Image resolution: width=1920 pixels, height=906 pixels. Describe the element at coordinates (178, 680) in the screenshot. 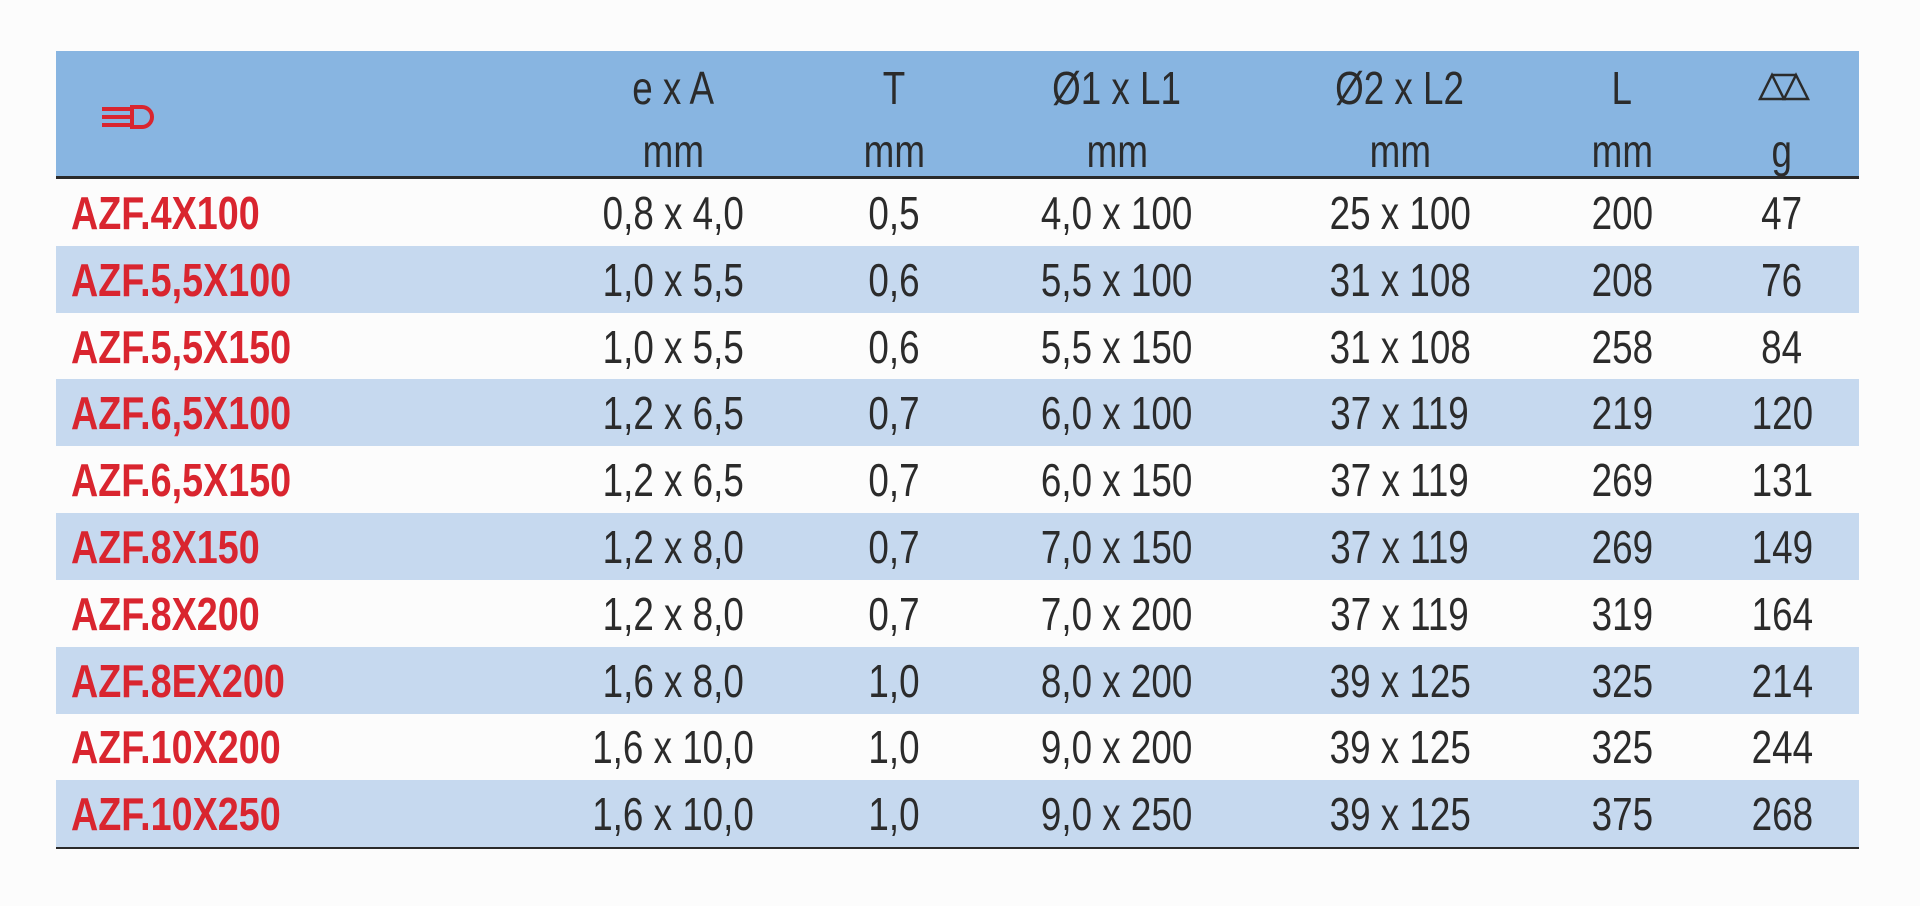

I see `article-code: AZF.8EX200` at that location.